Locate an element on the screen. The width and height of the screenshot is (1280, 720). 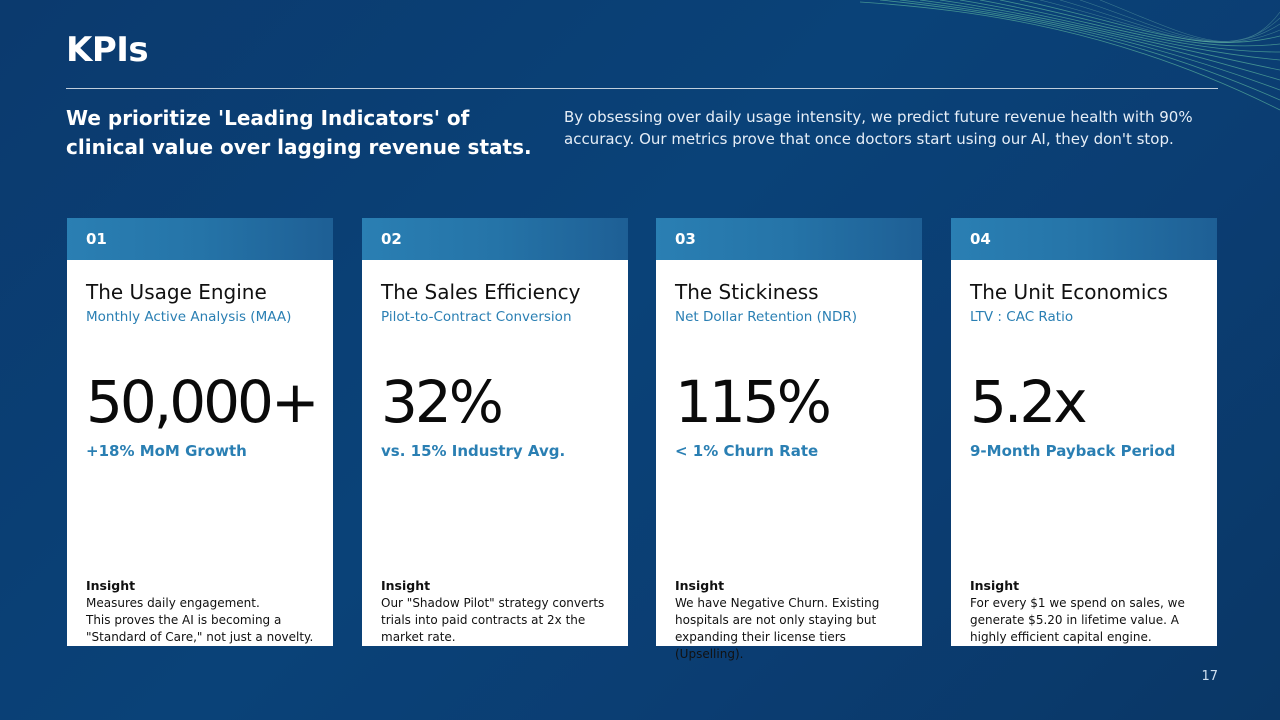
kpi-card-metric: < 1% Churn Rate is located at coordinates (747, 451).